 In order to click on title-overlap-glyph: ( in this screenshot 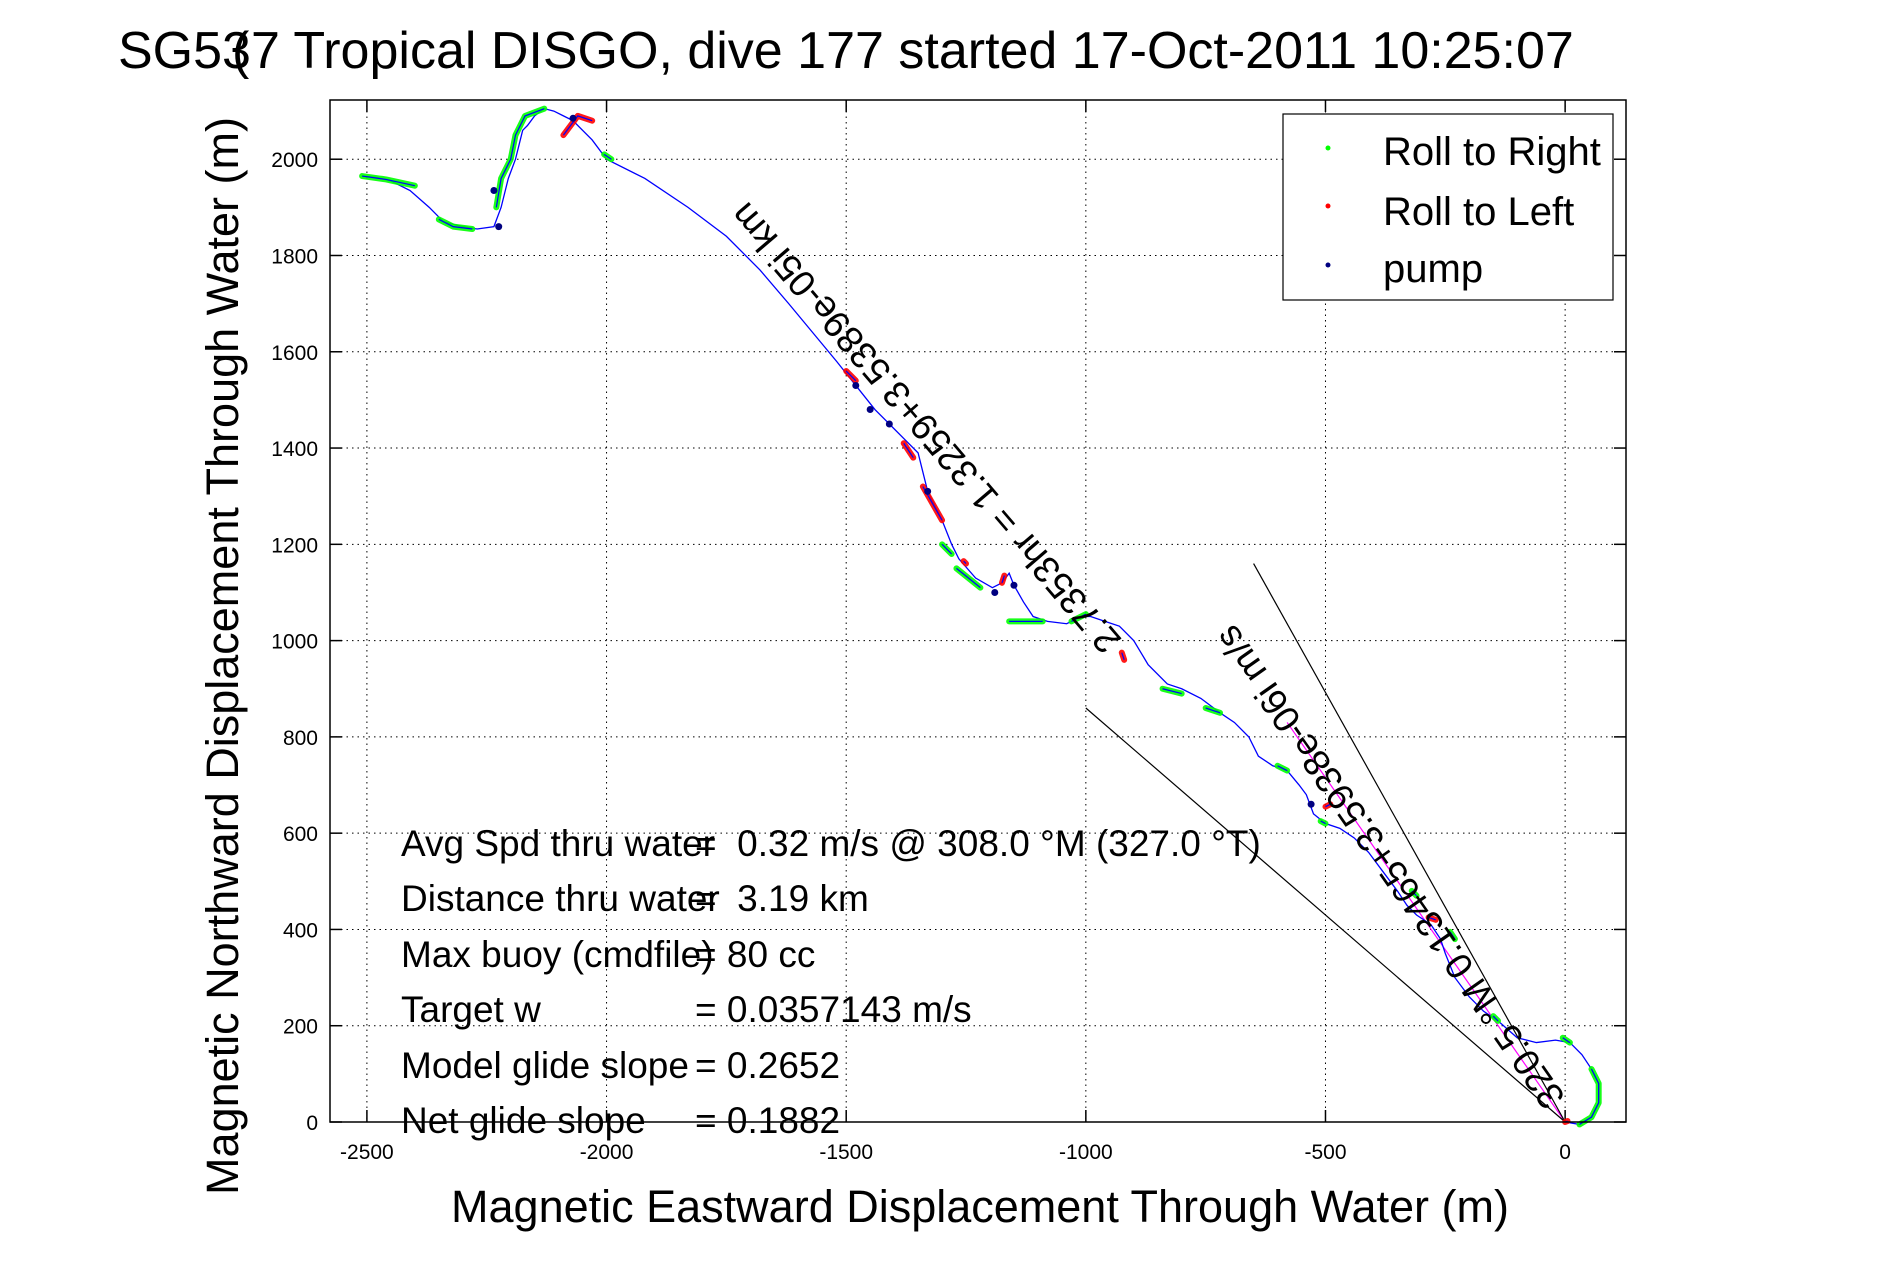, I will do `click(241, 51)`.